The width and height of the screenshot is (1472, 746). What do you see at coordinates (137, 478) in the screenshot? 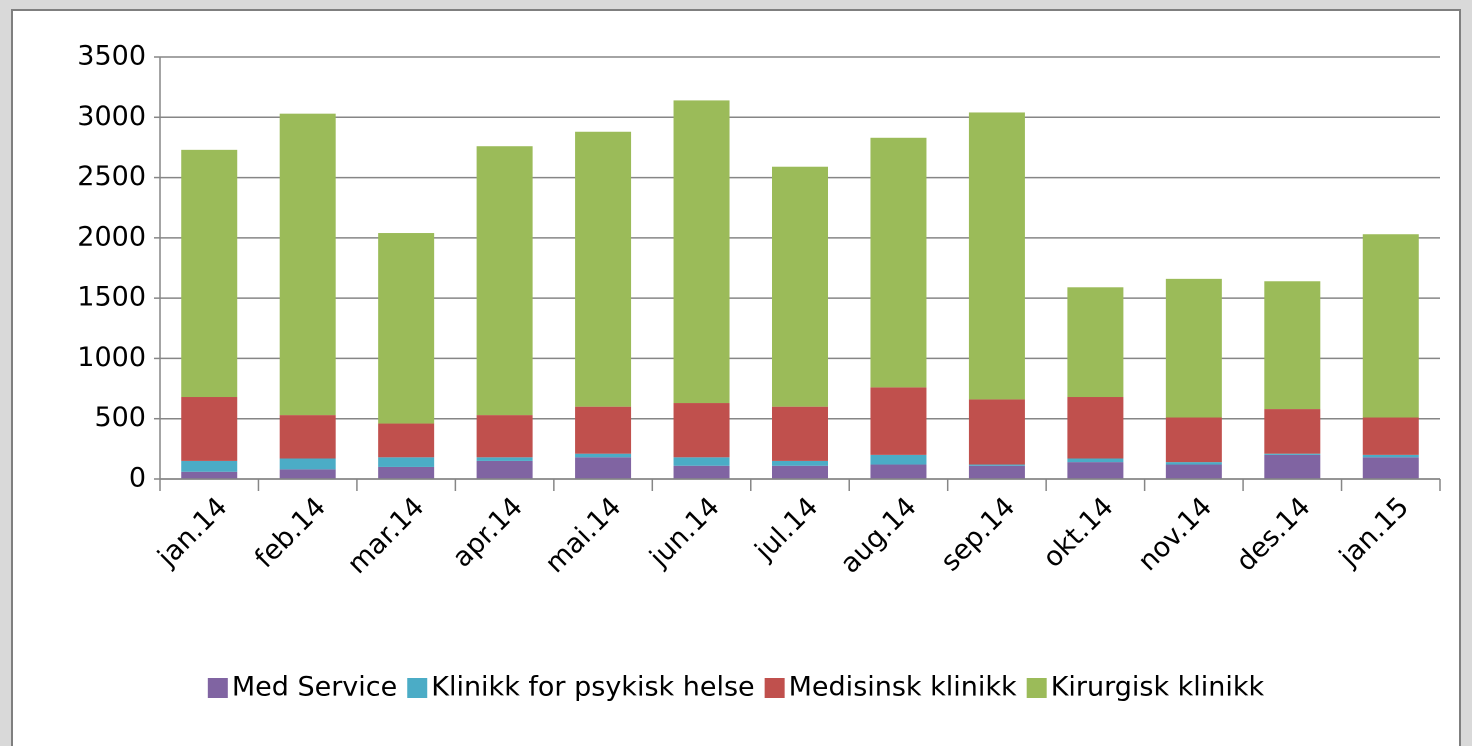
I see `y-tick-label: 0` at bounding box center [137, 478].